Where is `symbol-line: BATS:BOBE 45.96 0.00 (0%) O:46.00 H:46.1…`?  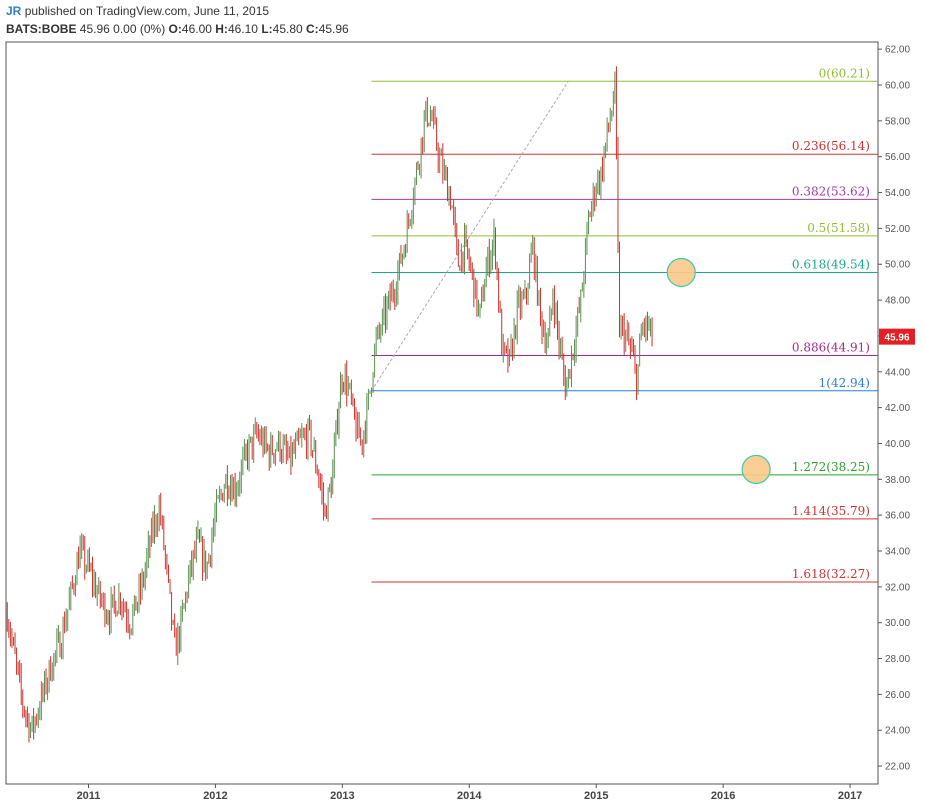 symbol-line: BATS:BOBE 45.96 0.00 (0%) O:46.00 H:46.1… is located at coordinates (177, 29).